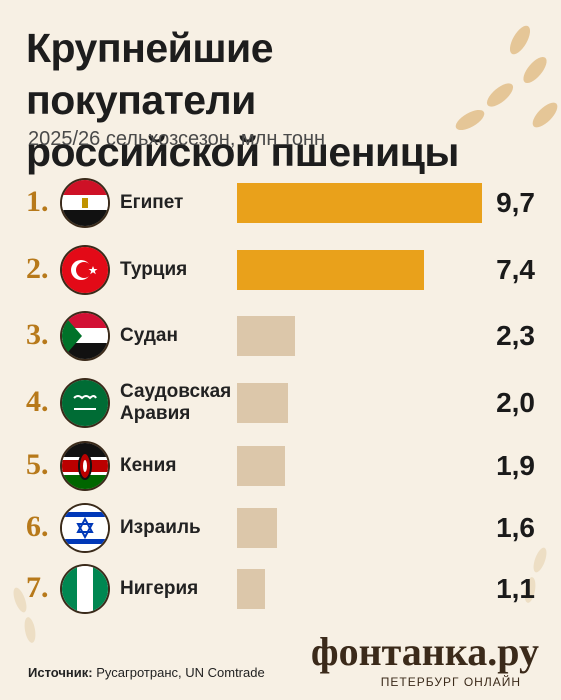 Image resolution: width=561 pixels, height=700 pixels. What do you see at coordinates (85, 589) in the screenshot?
I see `flag-nigeria` at bounding box center [85, 589].